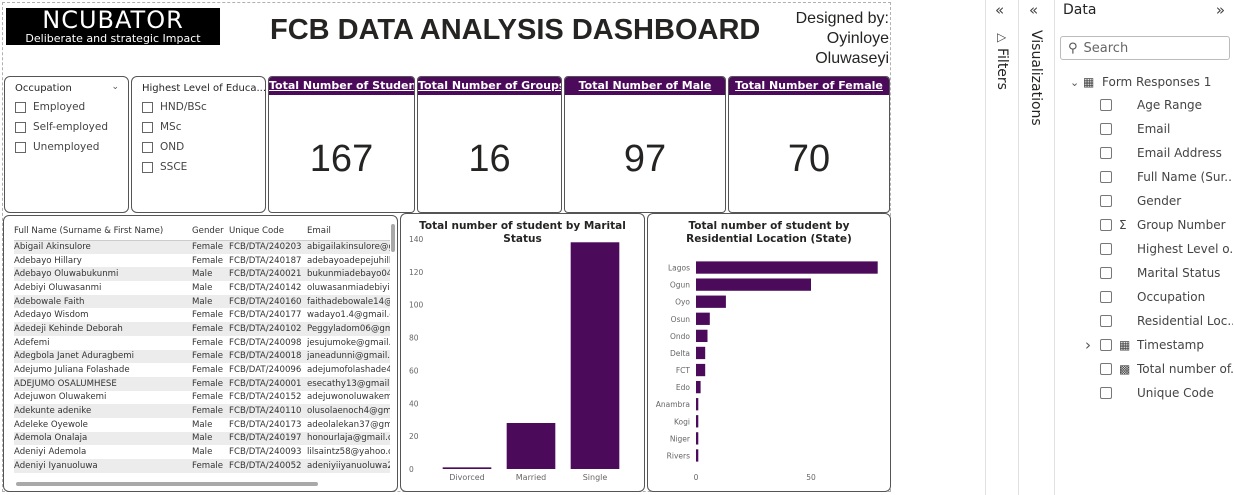 The width and height of the screenshot is (1234, 495). Describe the element at coordinates (1106, 48) in the screenshot. I see `search-placeholder: Search` at that location.